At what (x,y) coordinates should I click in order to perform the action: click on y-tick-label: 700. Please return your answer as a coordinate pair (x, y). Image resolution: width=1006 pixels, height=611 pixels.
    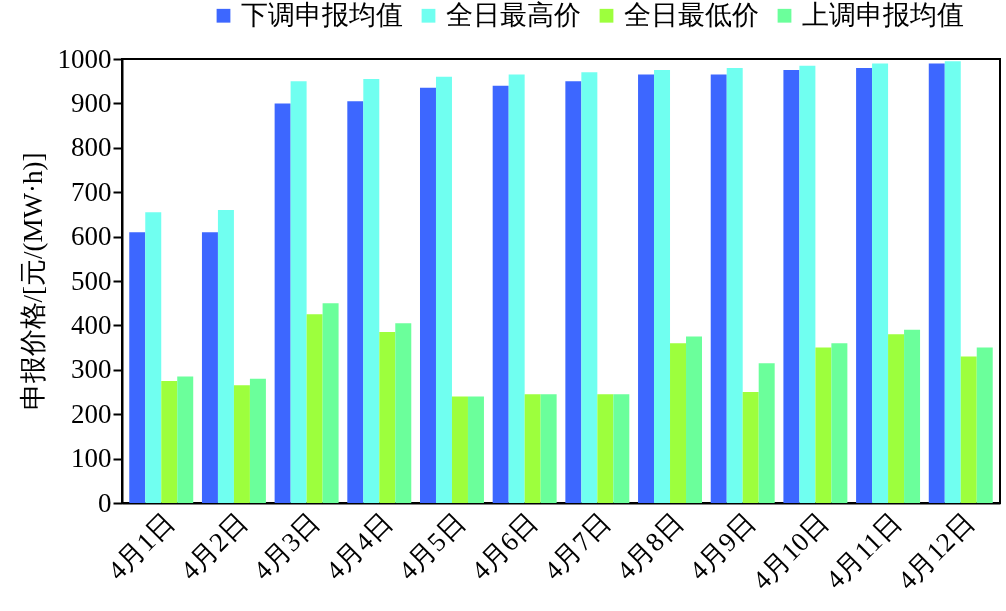
    Looking at the image, I should click on (91, 191).